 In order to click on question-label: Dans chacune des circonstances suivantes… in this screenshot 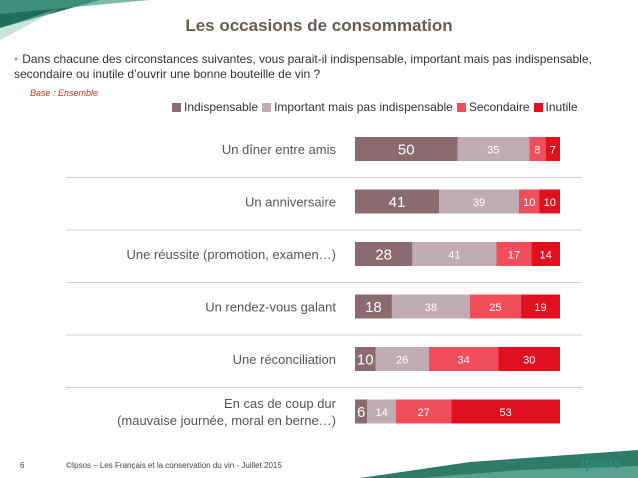, I will do `click(303, 66)`.